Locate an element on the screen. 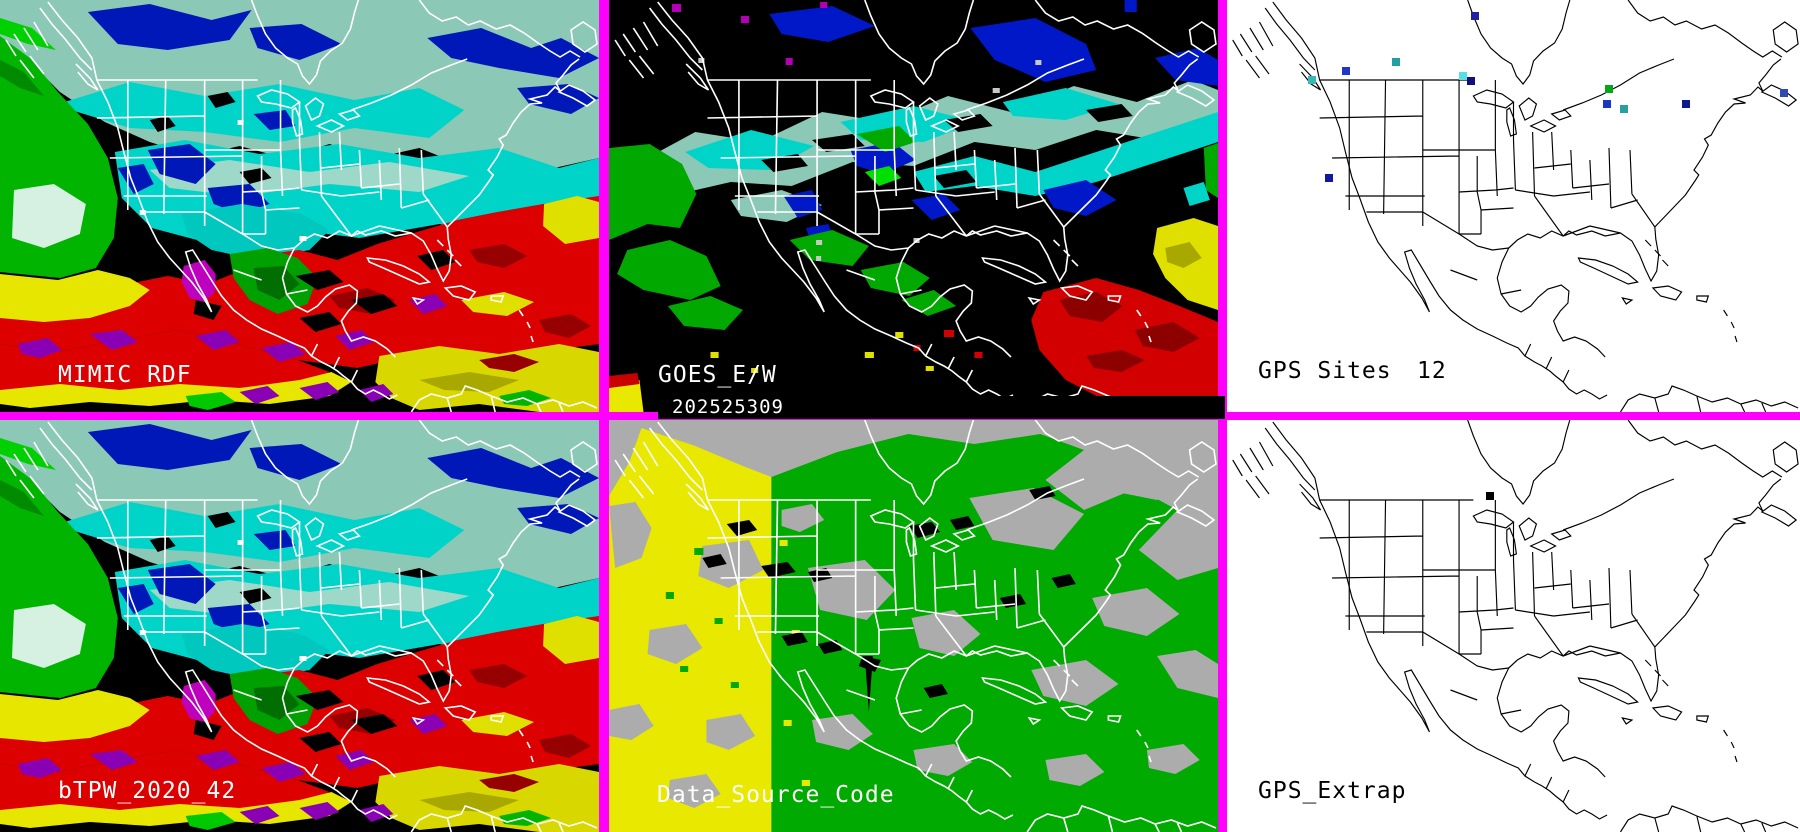  data-source-code-label: Data_Source_Code is located at coordinates (776, 795).